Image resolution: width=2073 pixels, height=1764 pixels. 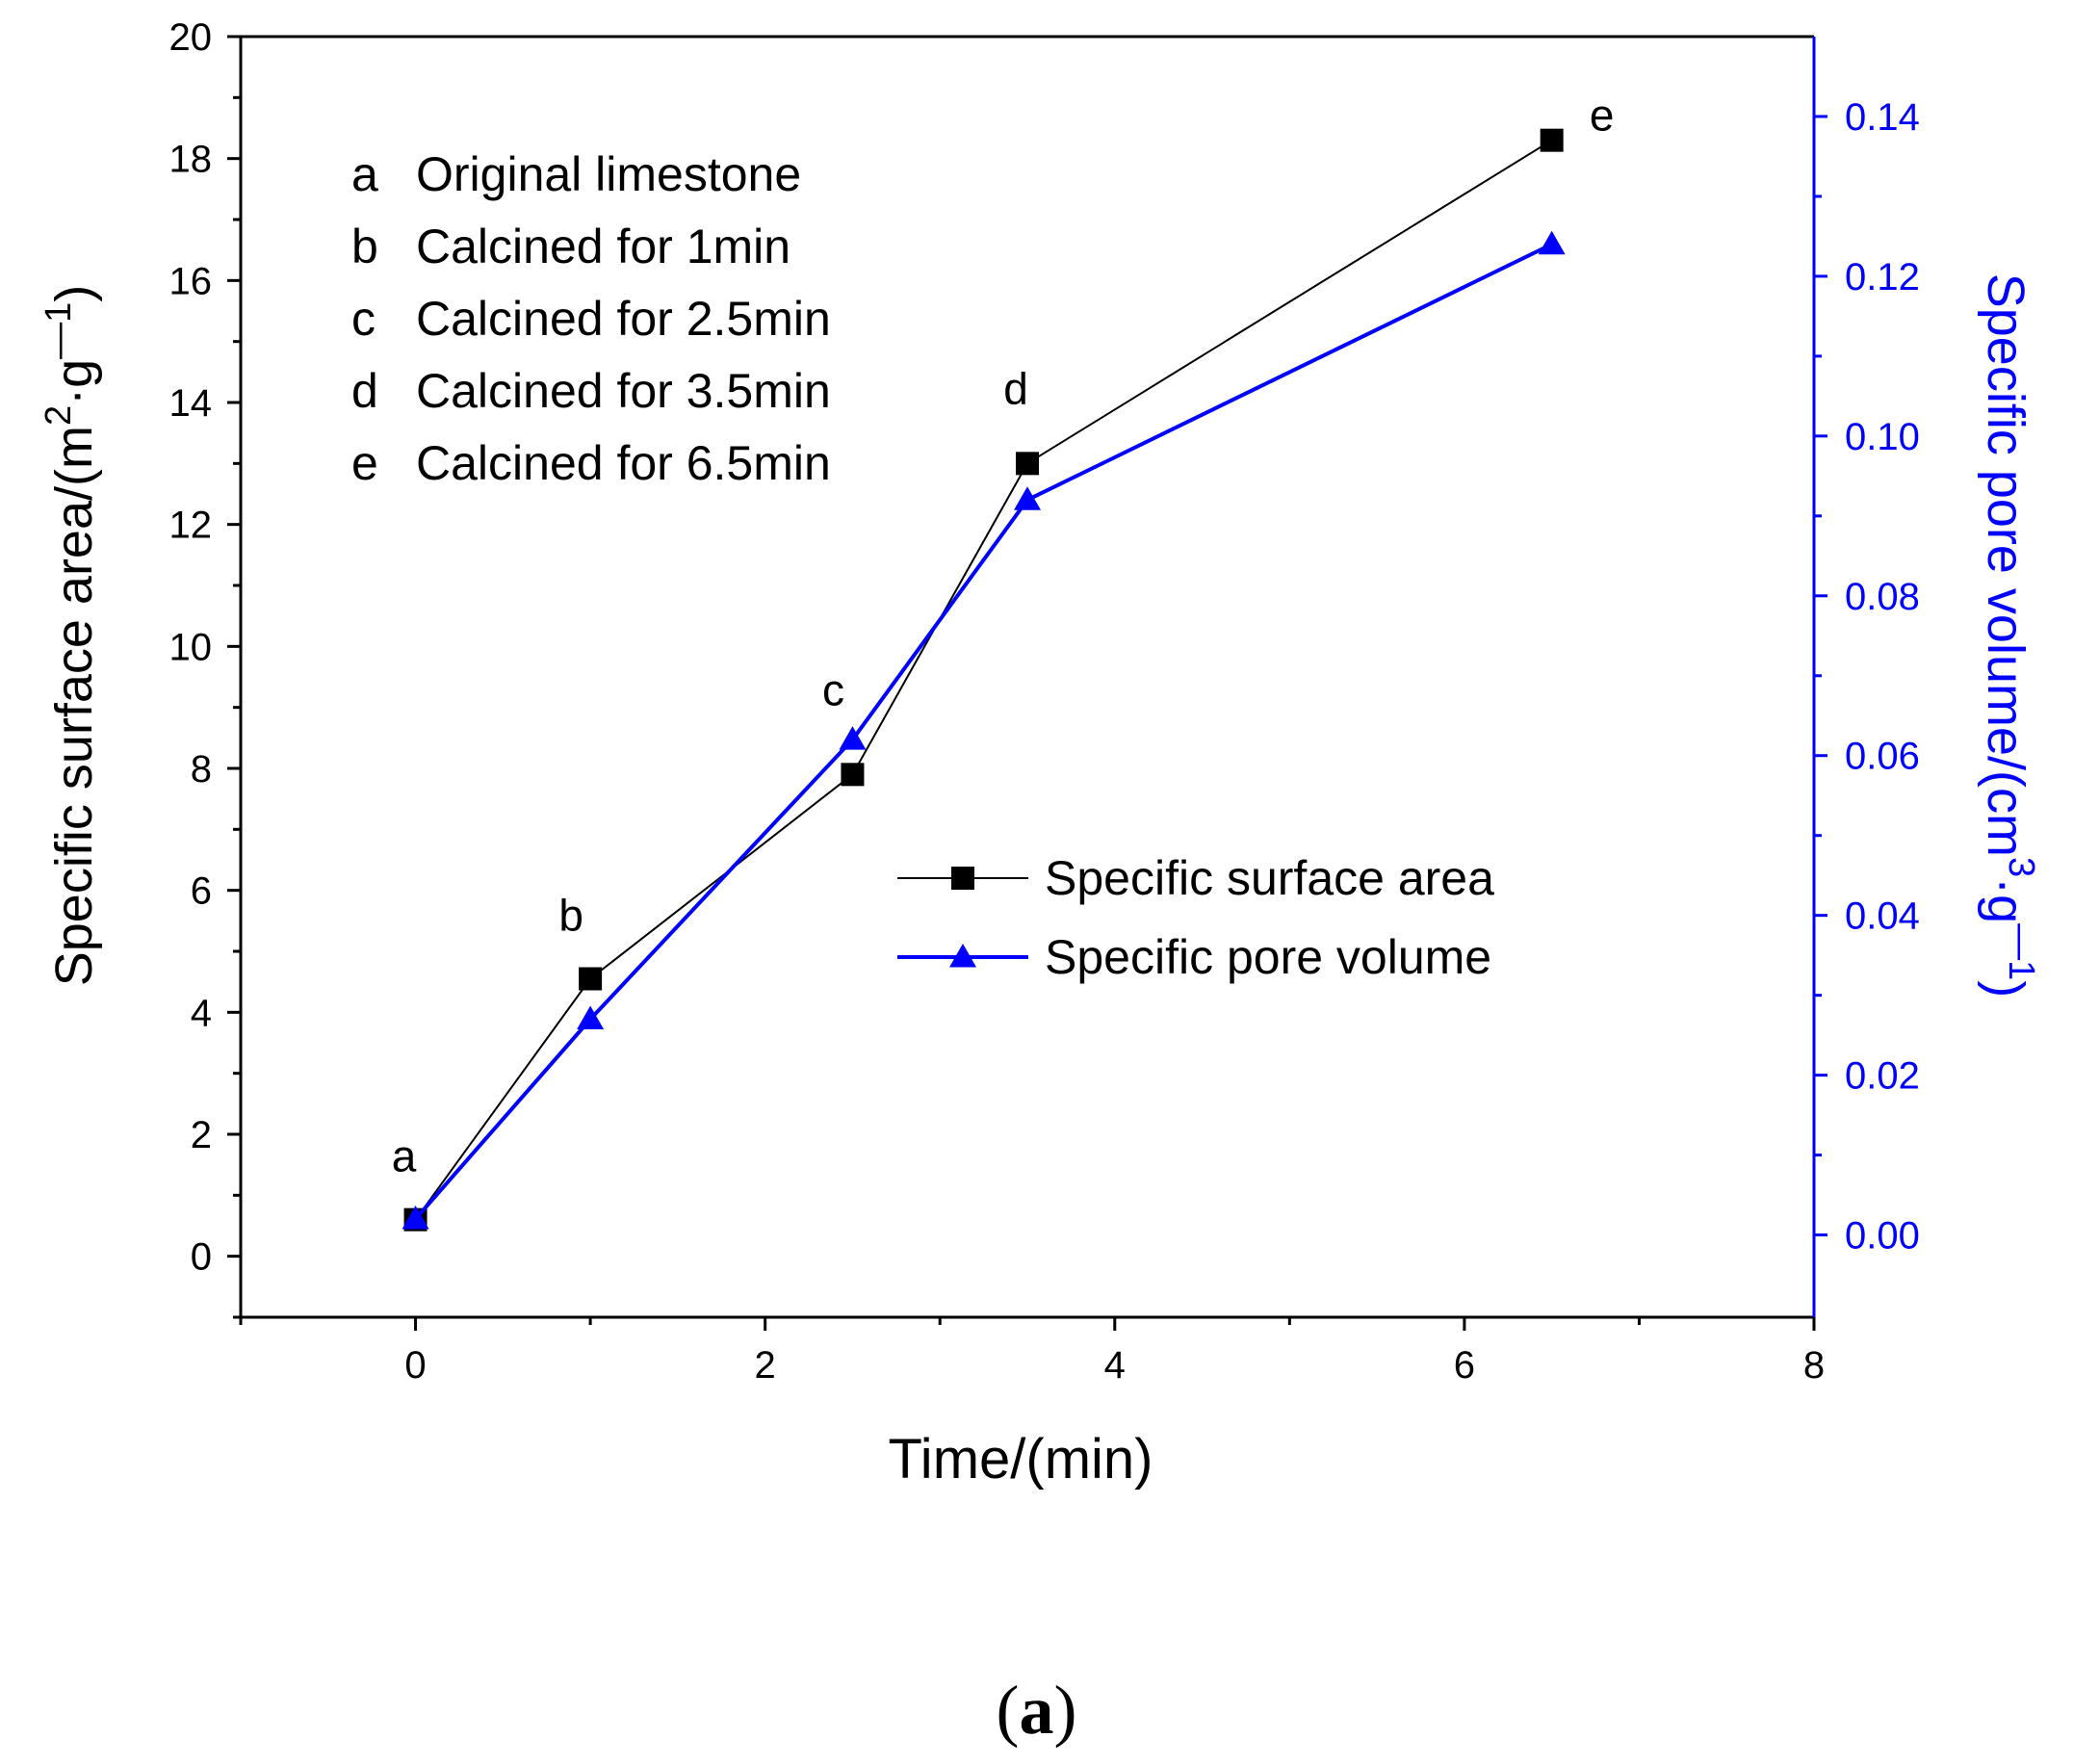 What do you see at coordinates (74, 706) in the screenshot?
I see `y-left-label-base: Specific surface area/(m` at bounding box center [74, 706].